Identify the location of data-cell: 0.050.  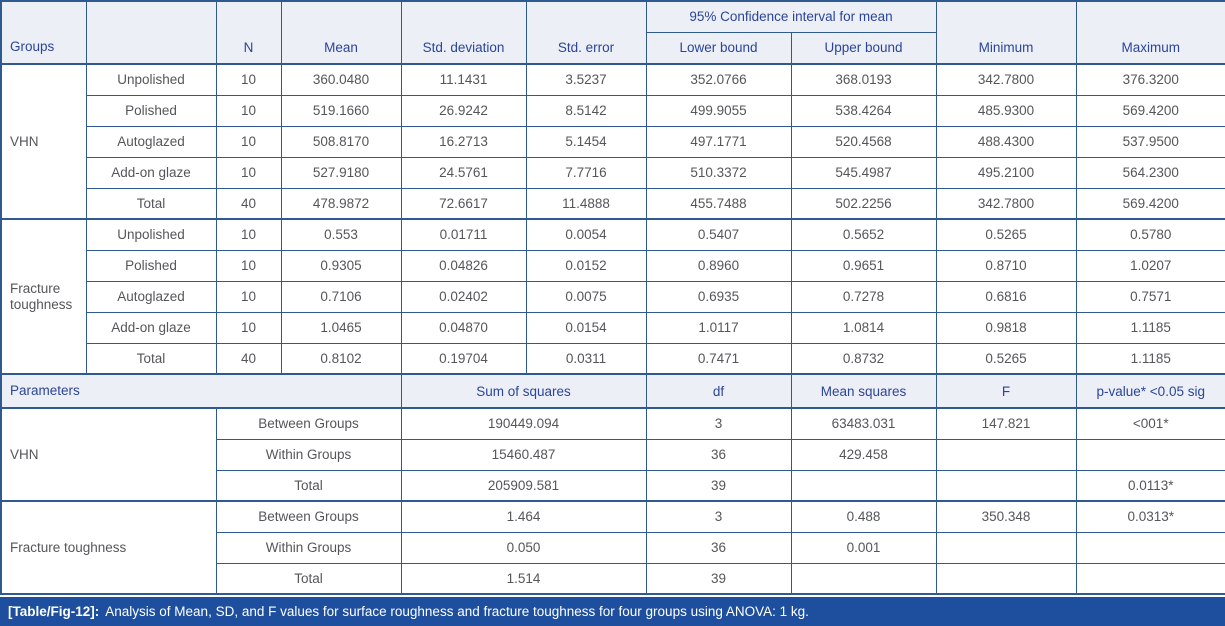
(523, 547).